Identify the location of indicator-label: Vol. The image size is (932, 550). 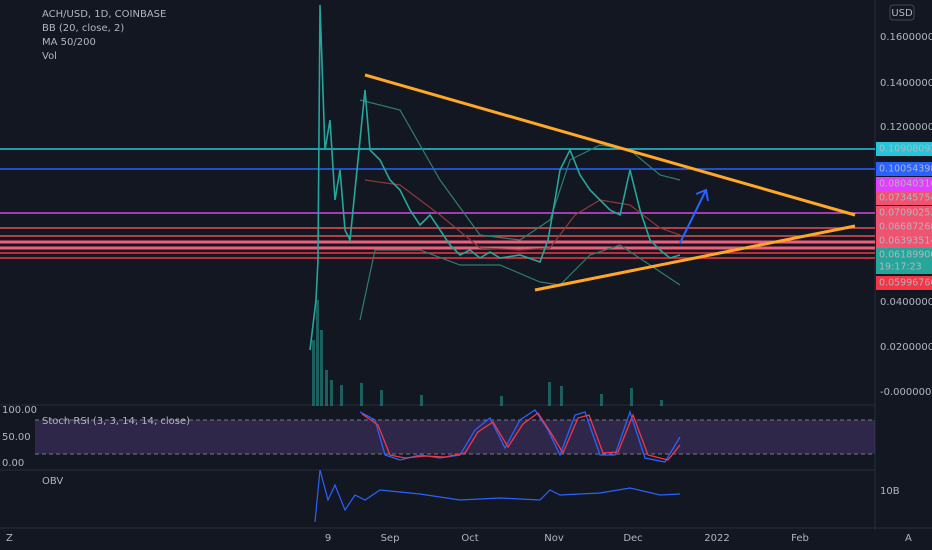
(49, 56).